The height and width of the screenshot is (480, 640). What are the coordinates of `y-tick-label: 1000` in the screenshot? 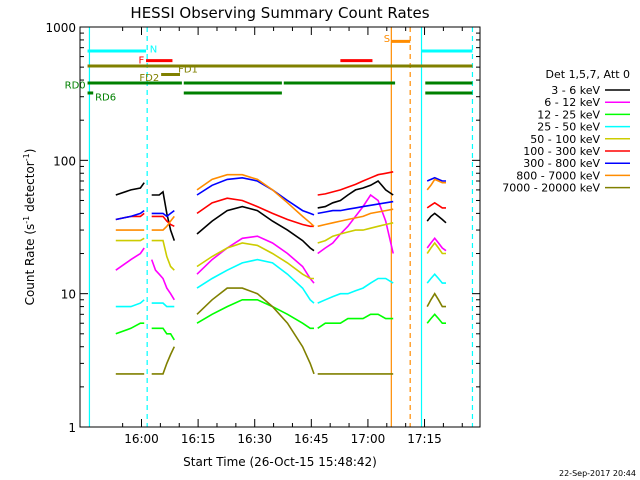 It's located at (60, 28).